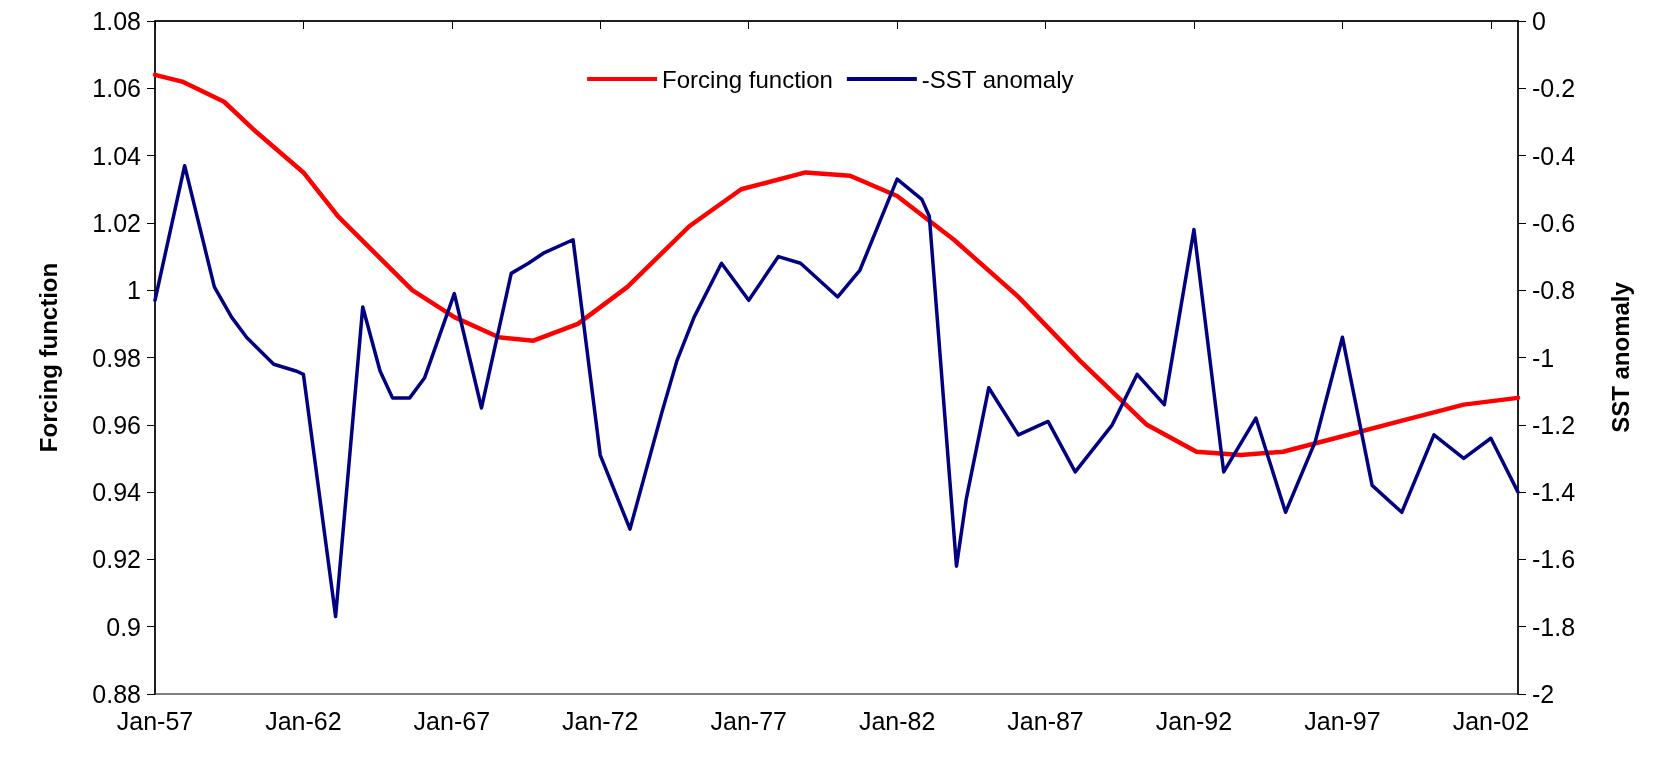 The width and height of the screenshot is (1661, 763). What do you see at coordinates (116, 694) in the screenshot?
I see `y-tick-label: 0.88` at bounding box center [116, 694].